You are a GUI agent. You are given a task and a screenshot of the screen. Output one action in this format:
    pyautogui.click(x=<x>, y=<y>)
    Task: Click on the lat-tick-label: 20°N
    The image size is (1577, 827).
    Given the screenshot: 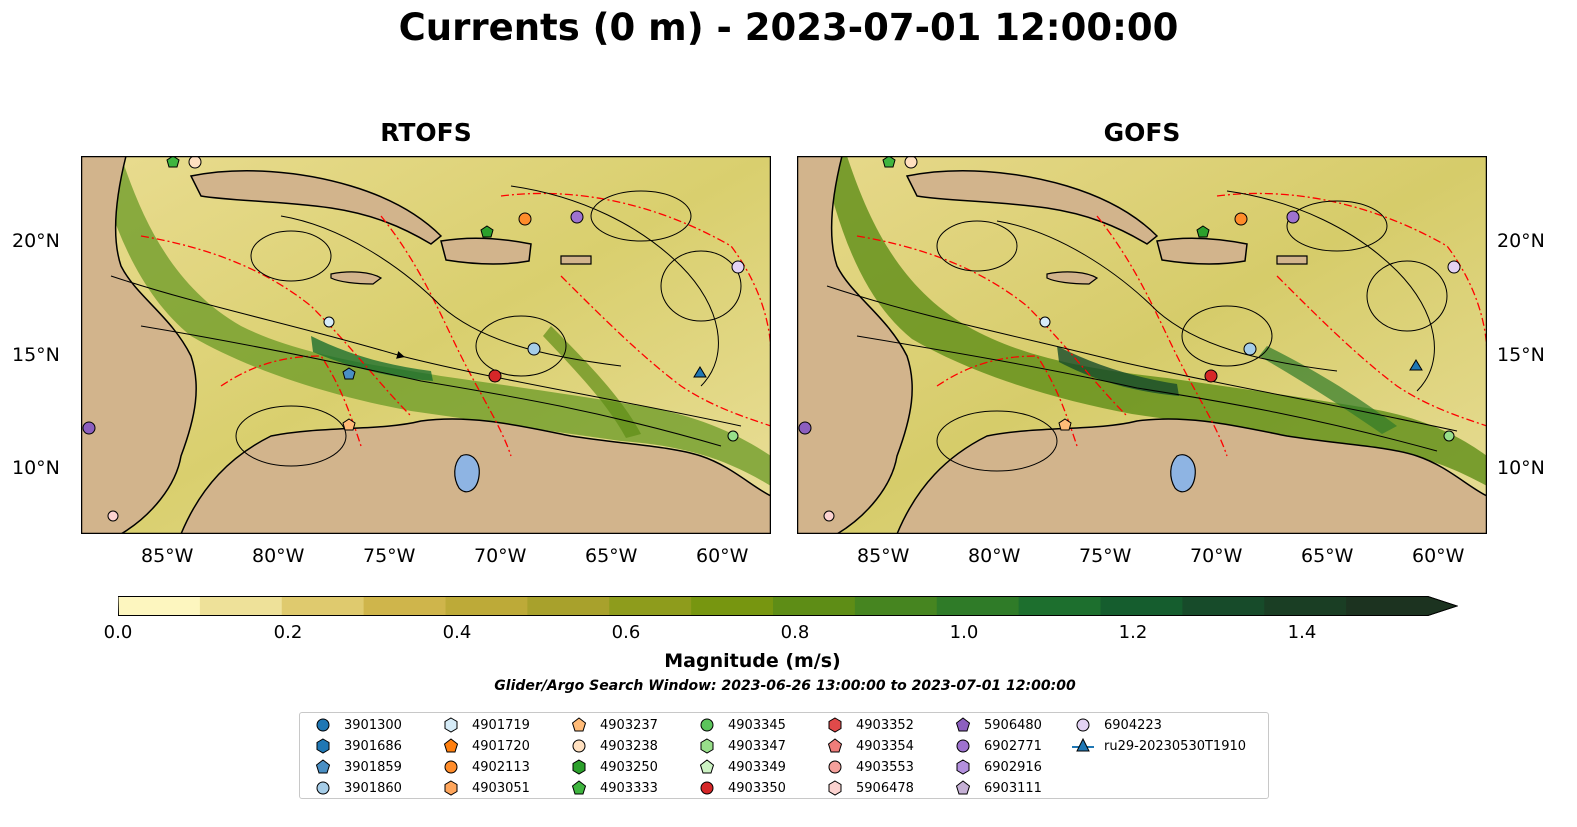 What is the action you would take?
    pyautogui.click(x=1521, y=241)
    